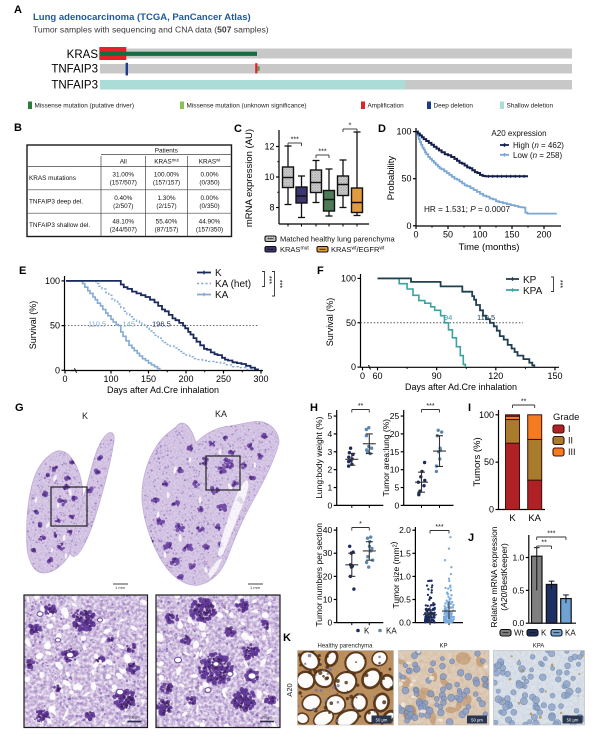 This screenshot has height=748, width=600. Describe the element at coordinates (489, 247) in the screenshot. I see `svg-text: Time (months)` at that location.